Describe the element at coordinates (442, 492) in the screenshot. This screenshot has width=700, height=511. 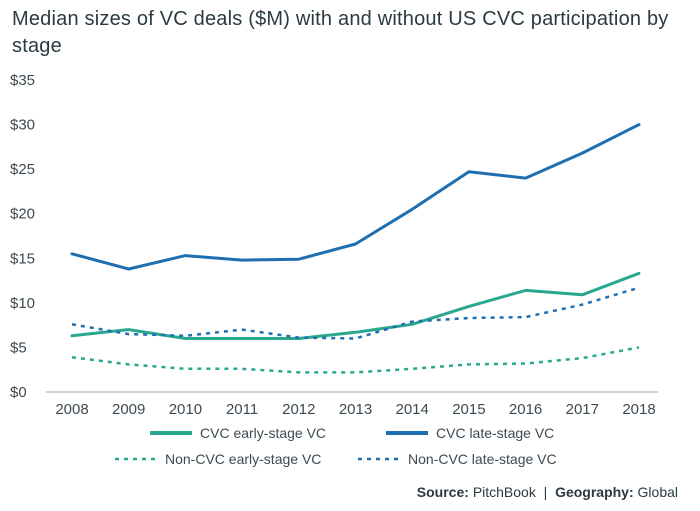
I see `source-label: Source:` at that location.